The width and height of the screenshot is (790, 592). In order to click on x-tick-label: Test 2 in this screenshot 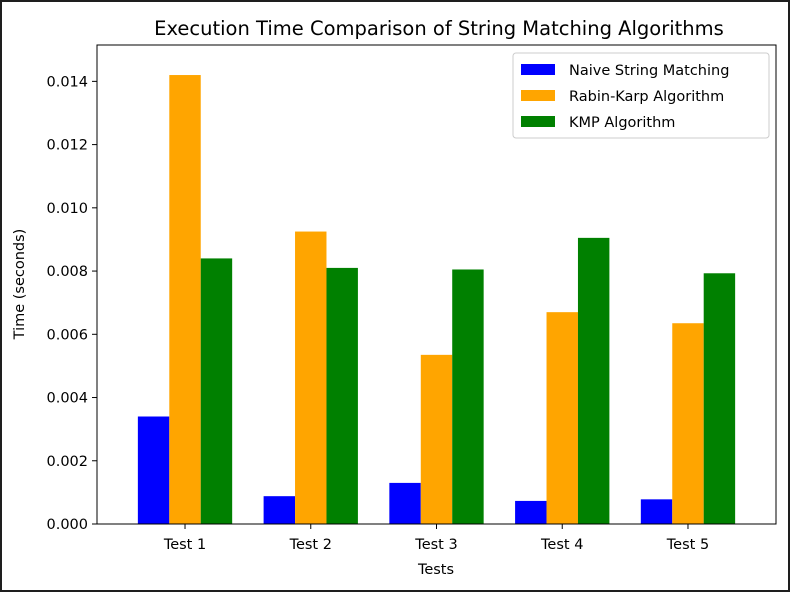, I will do `click(310, 545)`.